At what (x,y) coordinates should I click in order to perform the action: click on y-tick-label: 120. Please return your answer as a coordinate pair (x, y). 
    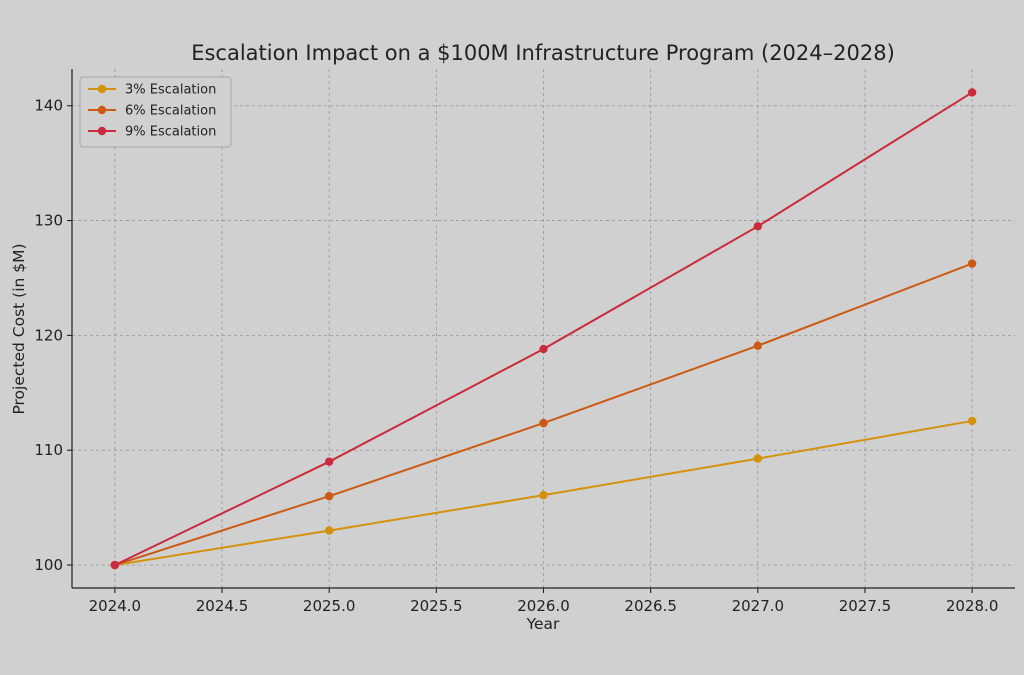
    Looking at the image, I should click on (48, 335).